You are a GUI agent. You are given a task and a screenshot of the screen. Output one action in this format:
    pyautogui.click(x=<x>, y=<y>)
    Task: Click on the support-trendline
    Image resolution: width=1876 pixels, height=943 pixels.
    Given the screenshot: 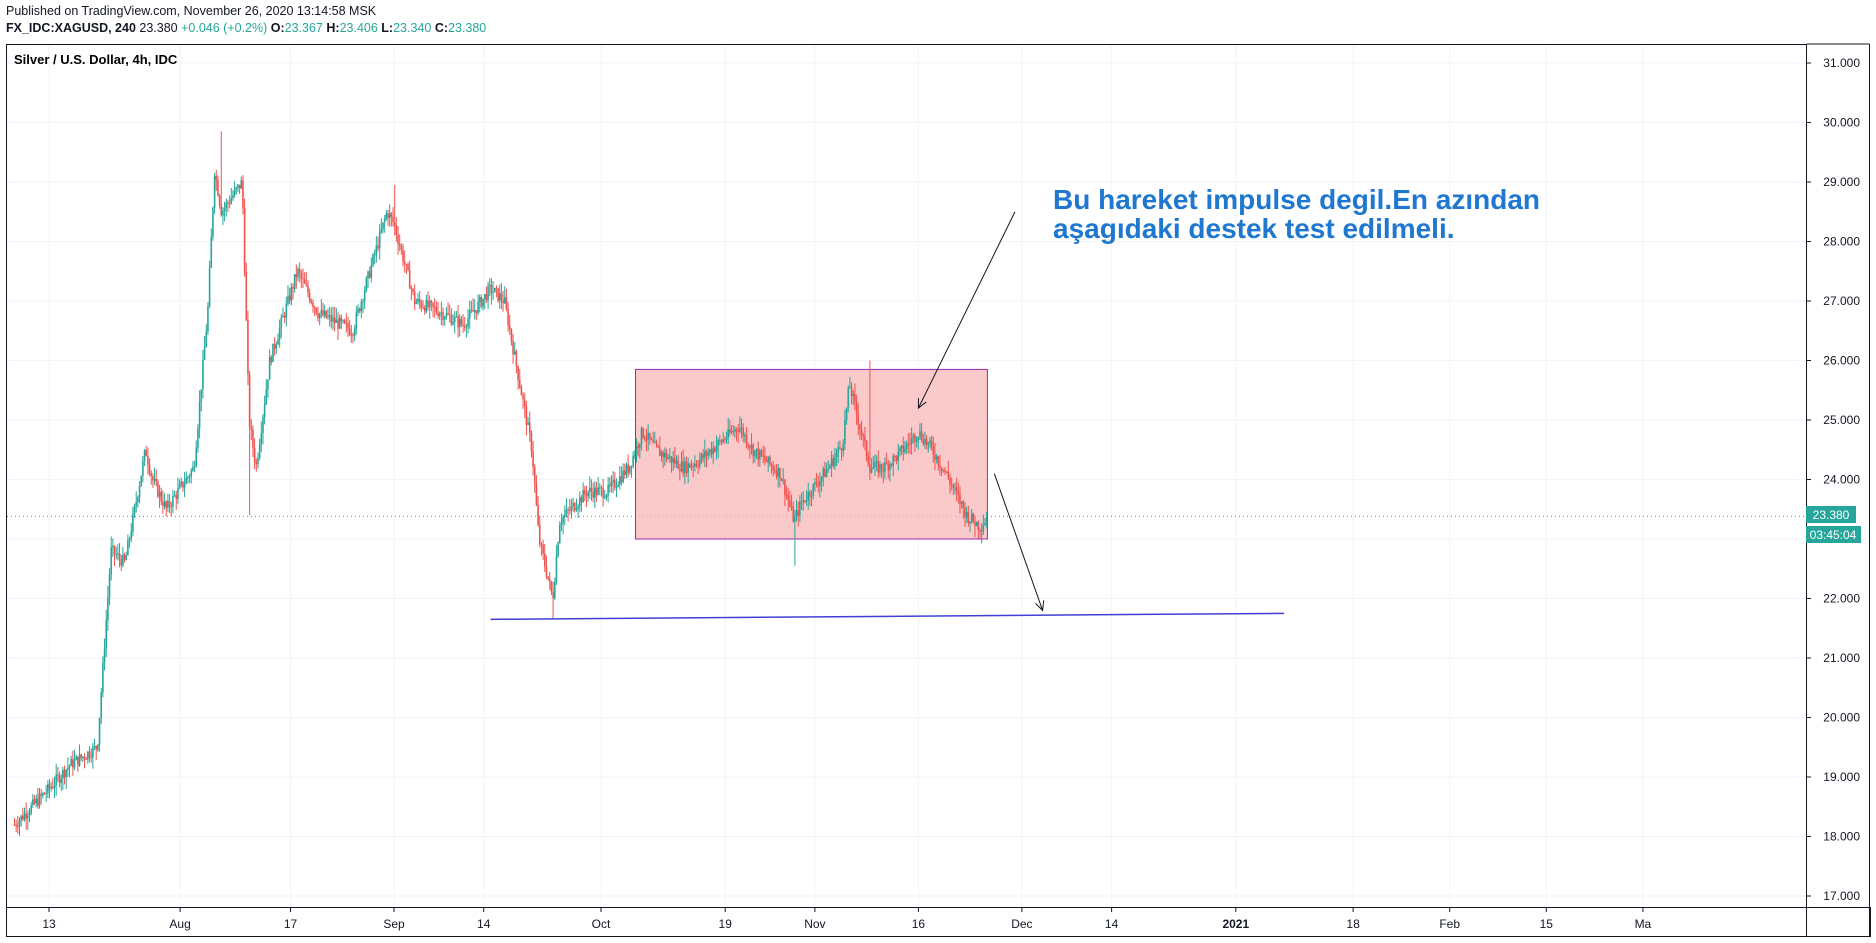 What is the action you would take?
    pyautogui.click(x=887, y=616)
    